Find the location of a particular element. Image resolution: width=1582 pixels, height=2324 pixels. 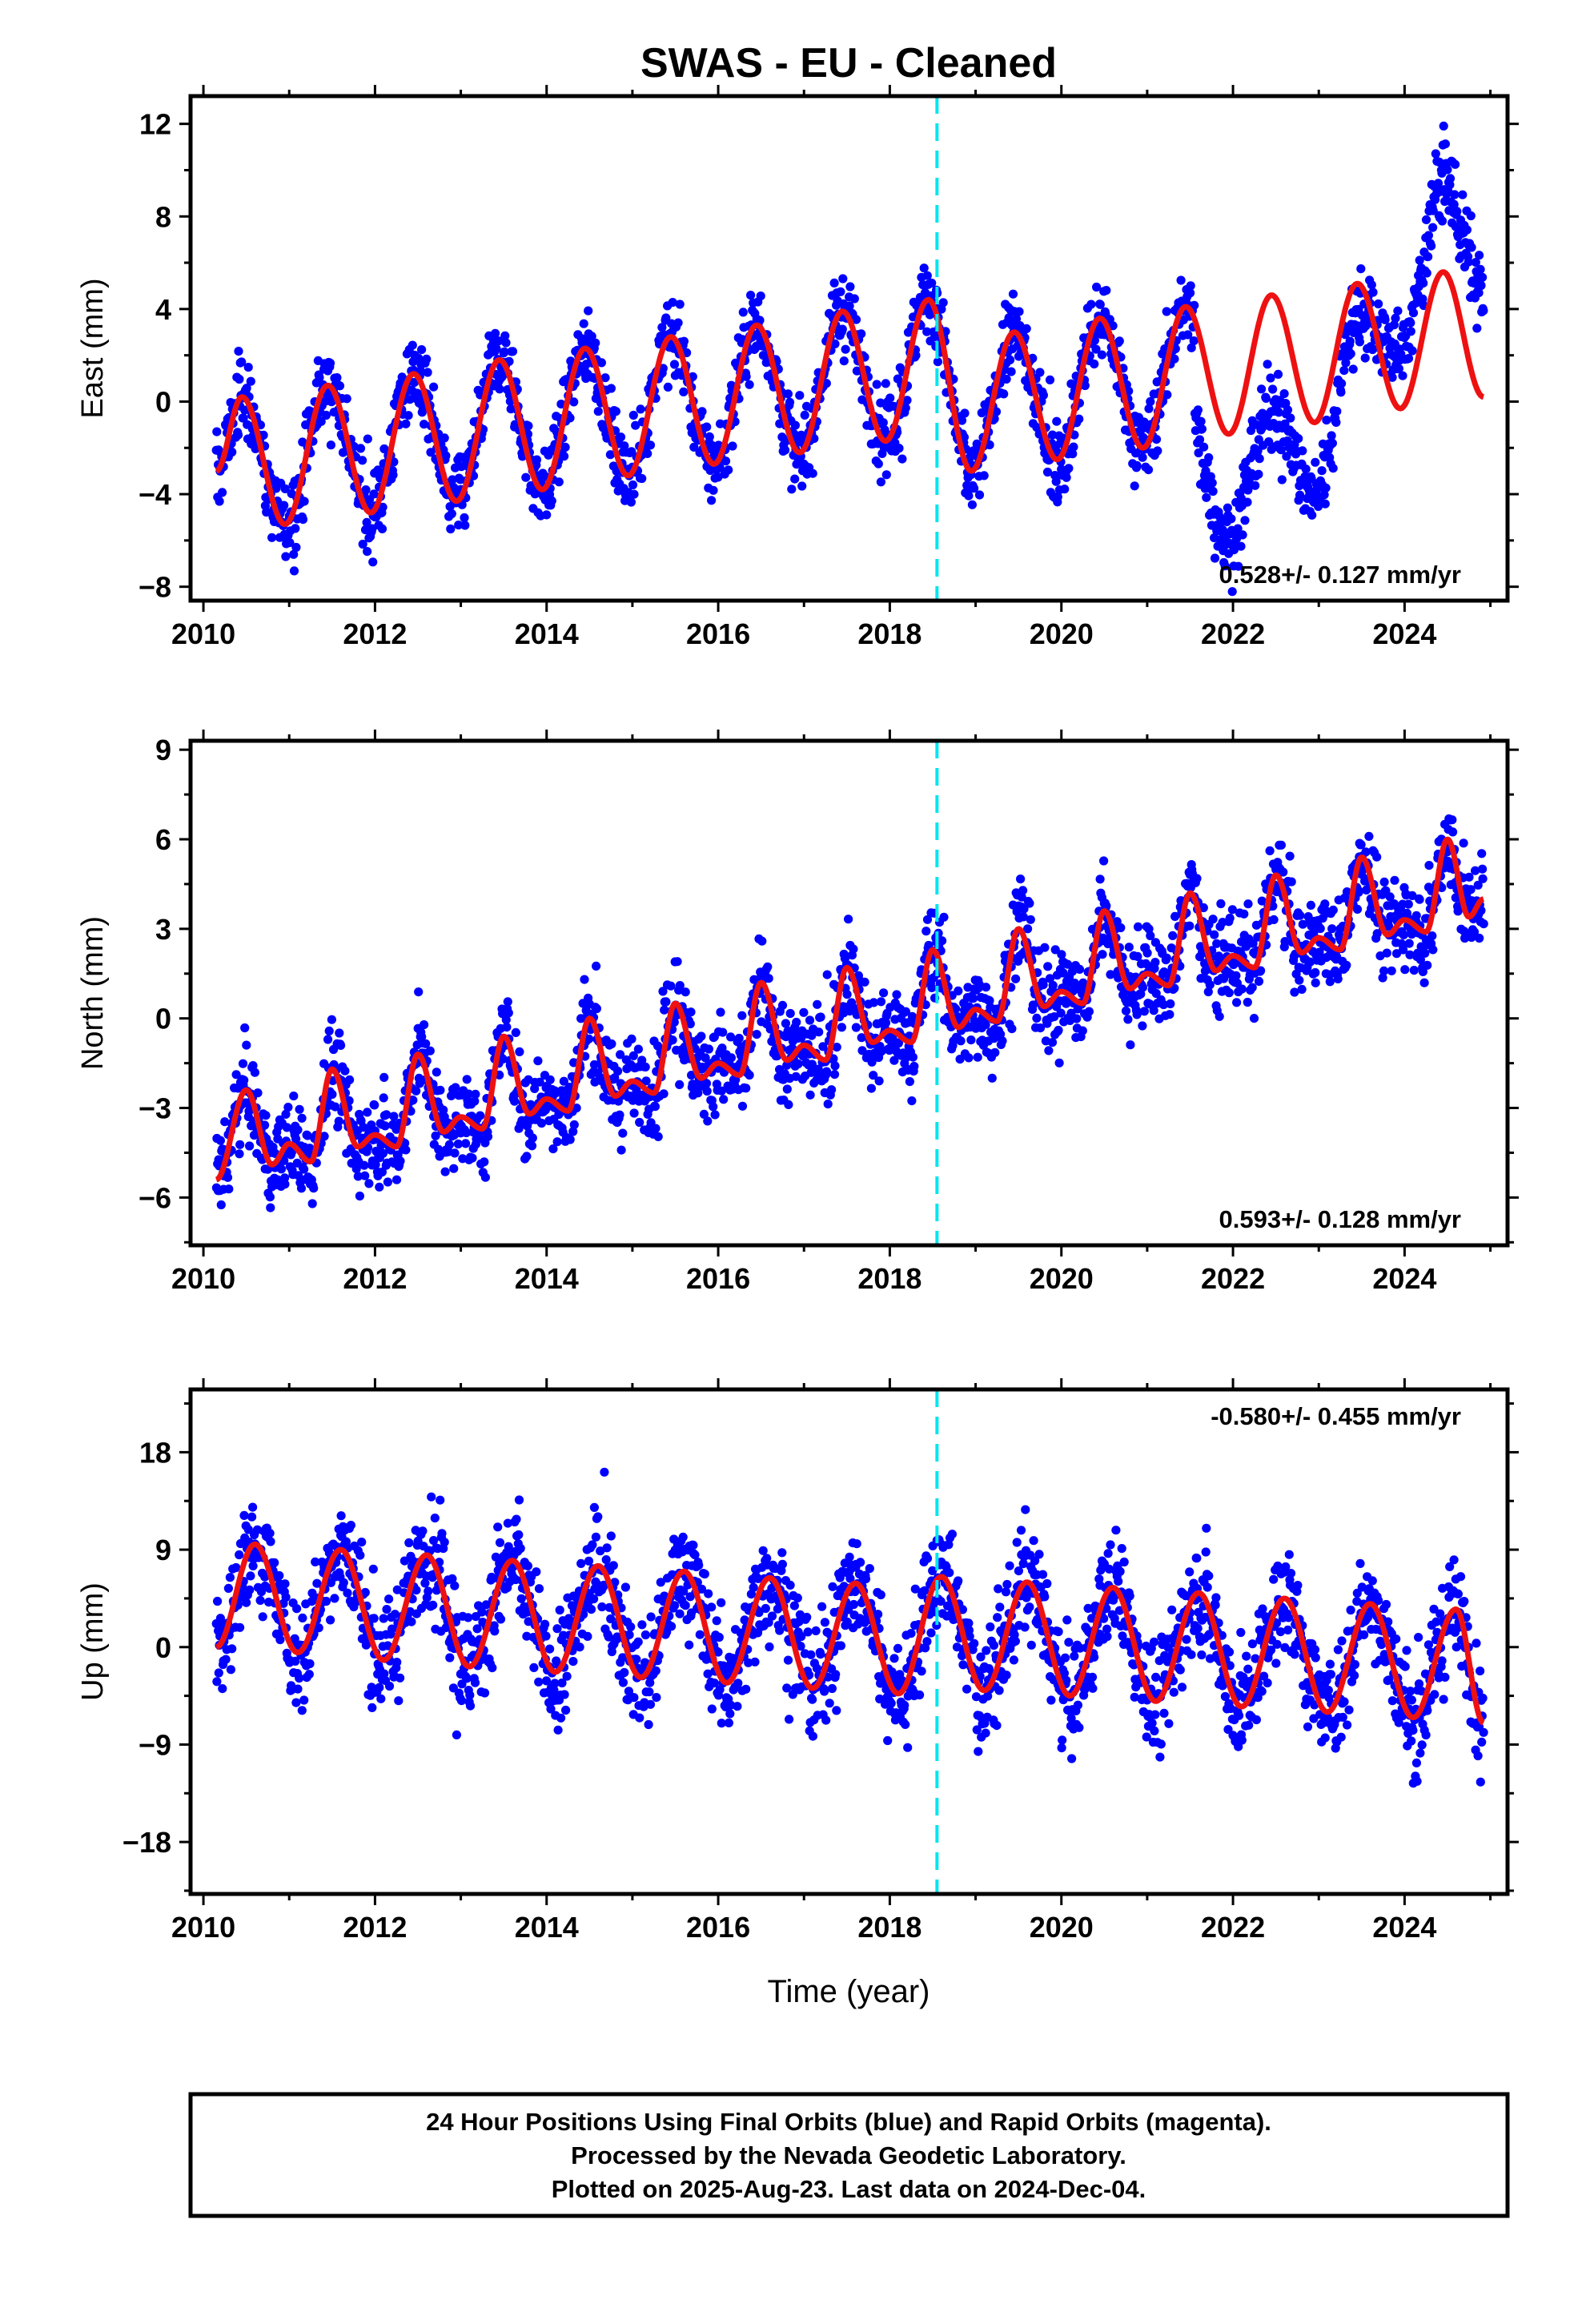

north-y-tick-label: 0 is located at coordinates (163, 1019).